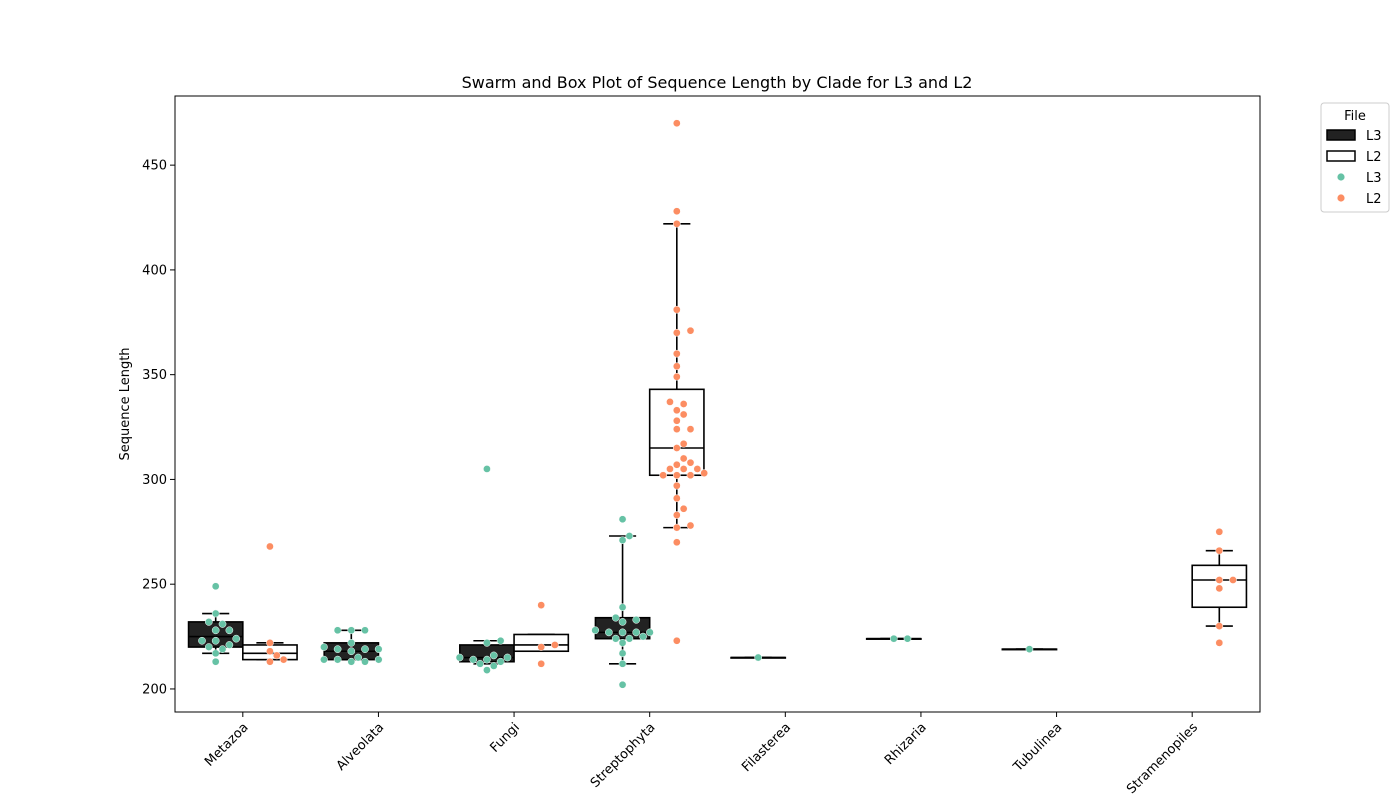  Describe the element at coordinates (906, 744) in the screenshot. I see `x-tick-label-rhizaria: Rhizaria` at that location.